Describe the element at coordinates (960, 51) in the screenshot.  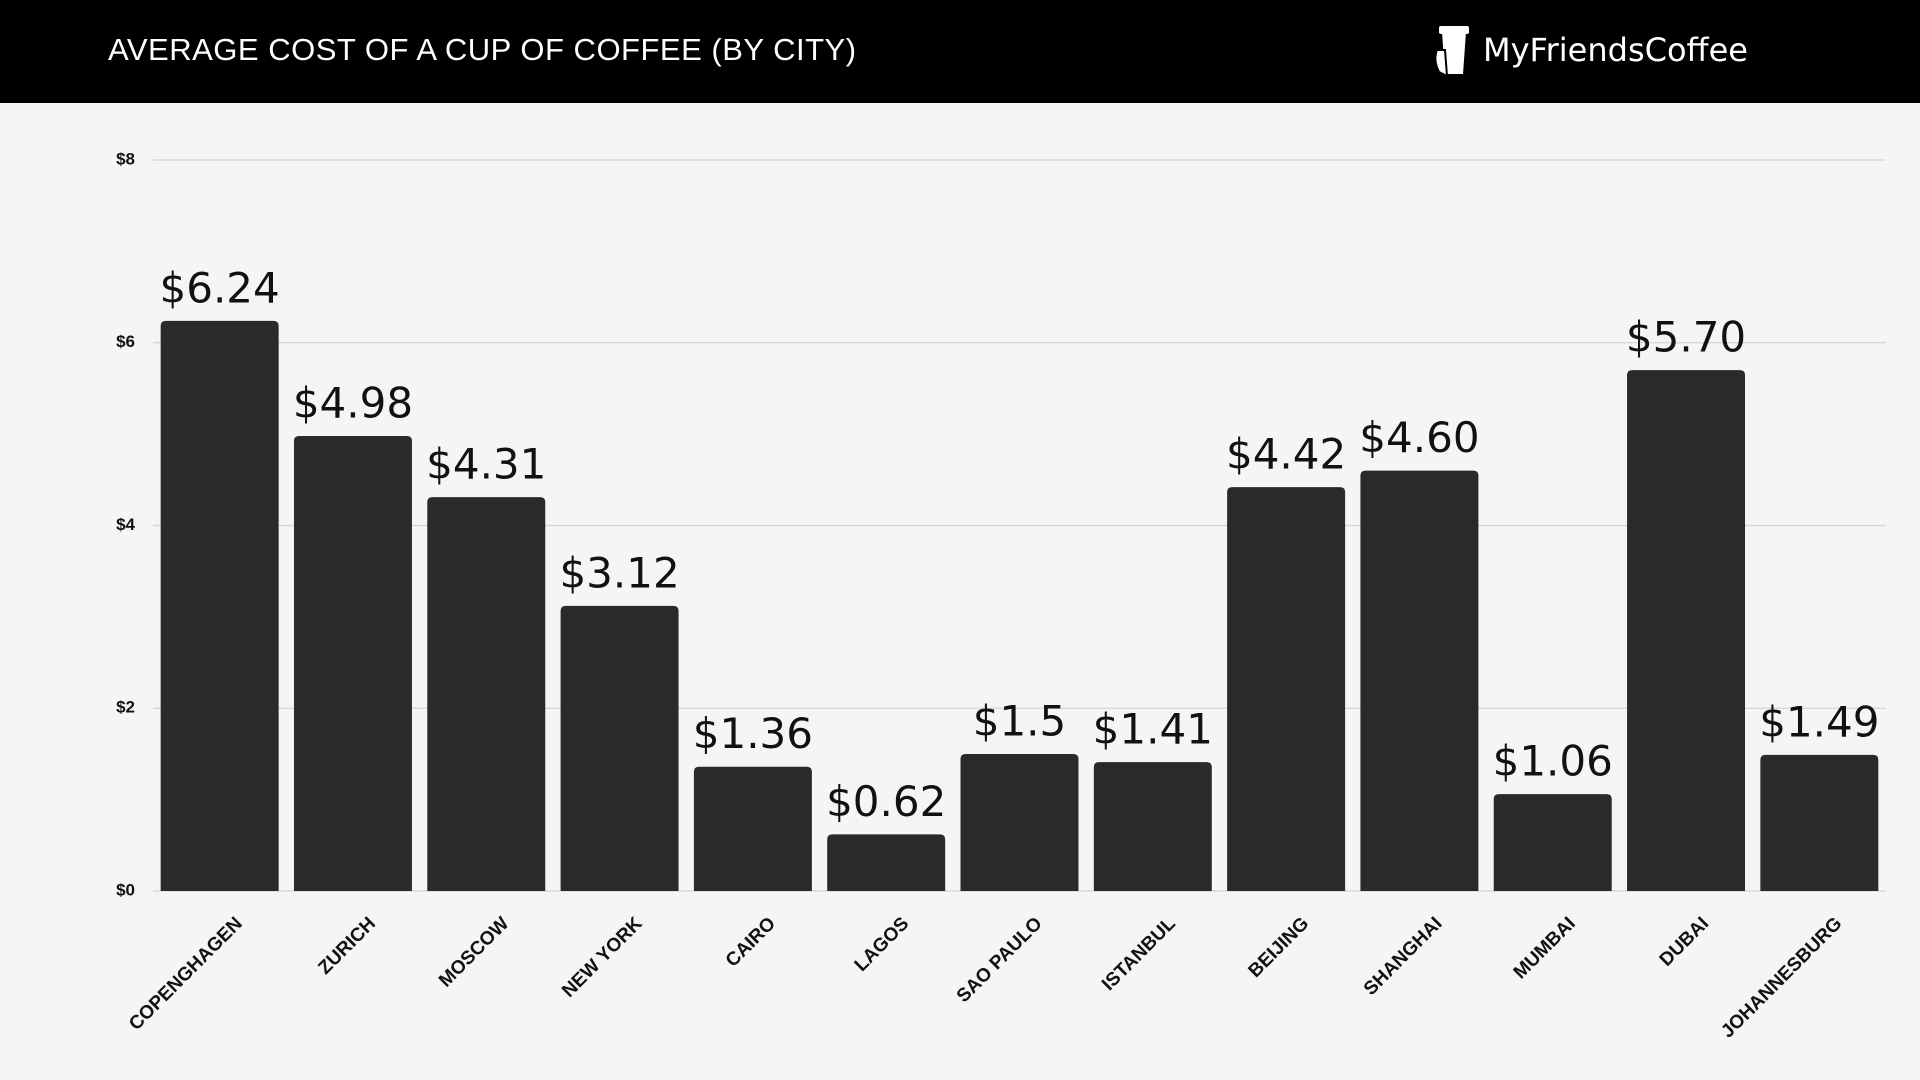
I see `header-bar` at that location.